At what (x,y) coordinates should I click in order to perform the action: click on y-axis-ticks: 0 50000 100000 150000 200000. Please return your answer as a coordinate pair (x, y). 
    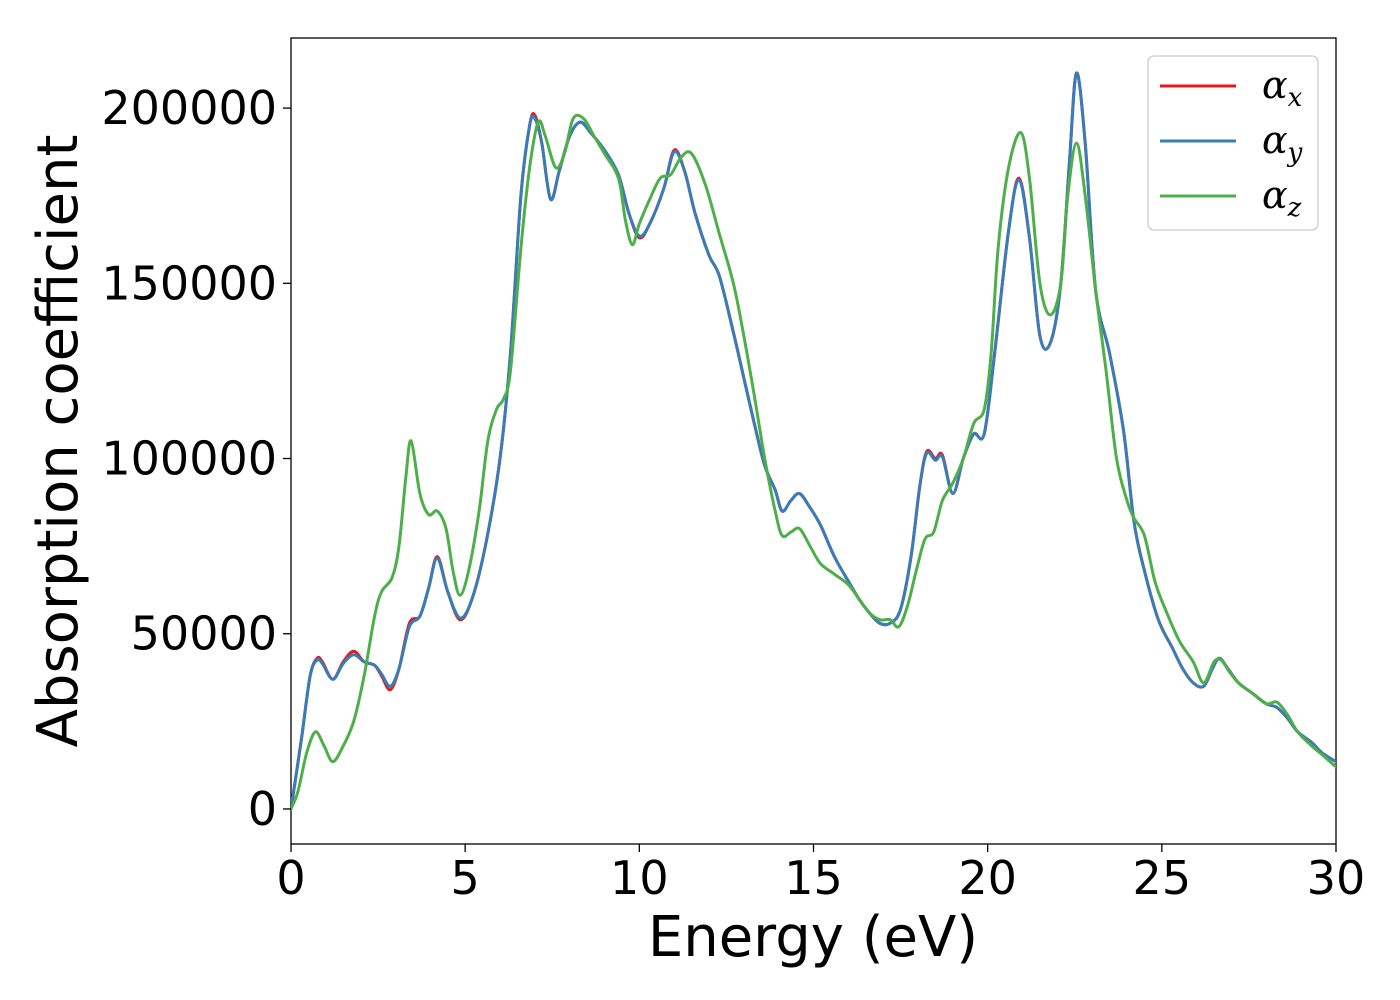
    Looking at the image, I should click on (196, 458).